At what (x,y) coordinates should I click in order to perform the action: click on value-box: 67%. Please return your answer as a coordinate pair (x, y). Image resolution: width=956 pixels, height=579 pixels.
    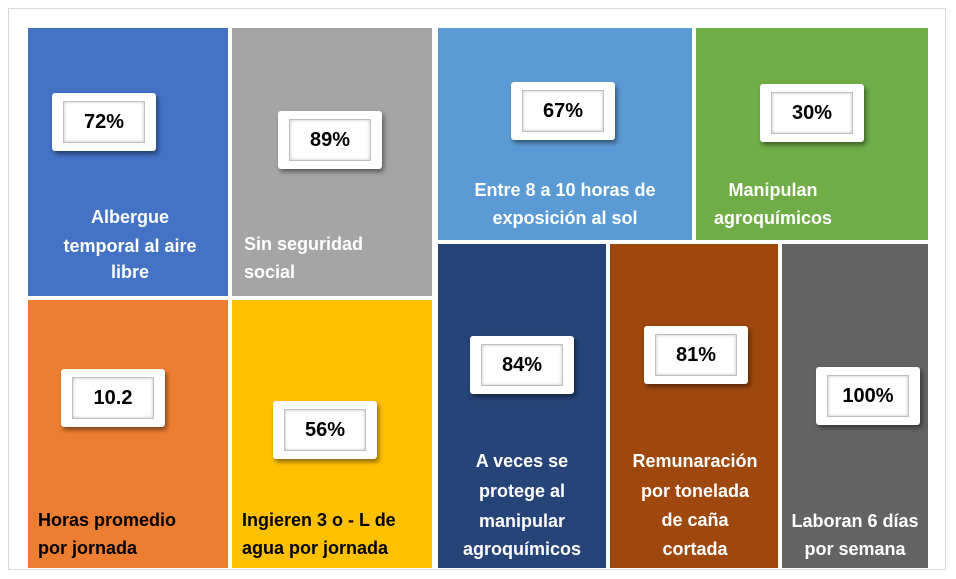
    Looking at the image, I should click on (563, 111).